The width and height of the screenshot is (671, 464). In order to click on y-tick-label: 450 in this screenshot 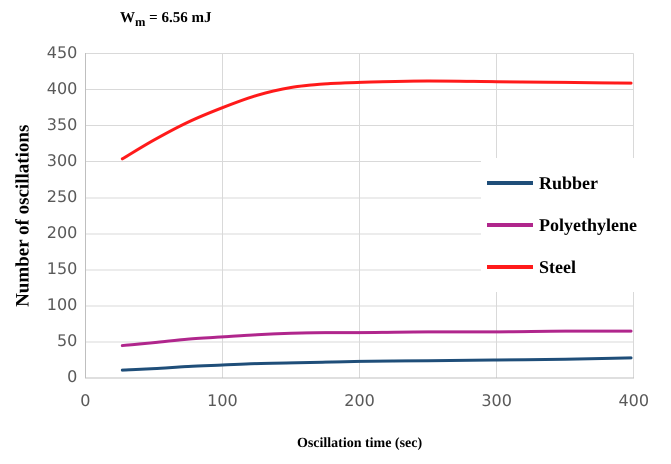, I will do `click(62, 52)`.